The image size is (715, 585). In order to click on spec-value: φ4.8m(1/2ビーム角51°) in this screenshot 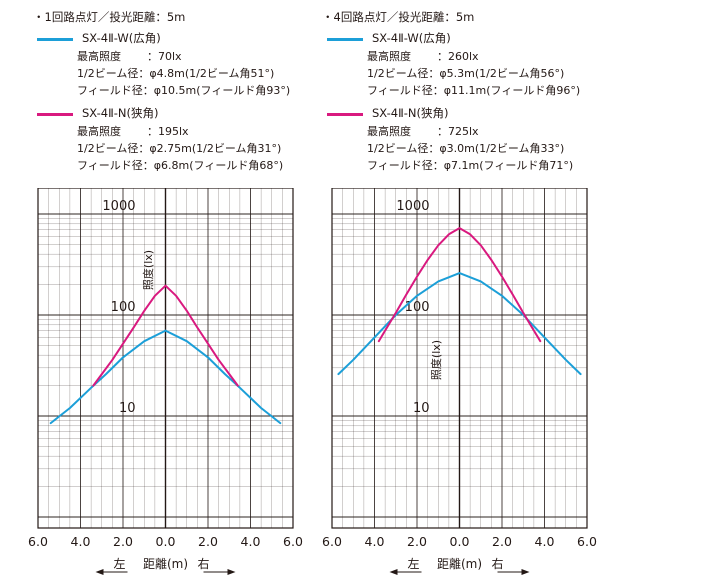, I will do `click(212, 73)`.